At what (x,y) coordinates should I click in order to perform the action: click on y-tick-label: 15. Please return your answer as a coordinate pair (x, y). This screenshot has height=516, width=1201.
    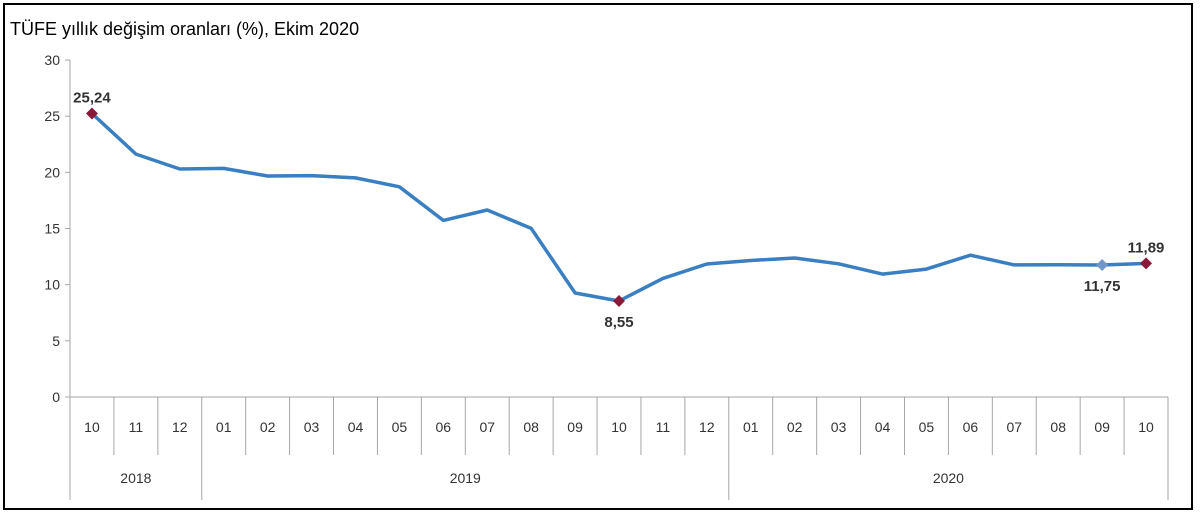
    Looking at the image, I should click on (52, 229).